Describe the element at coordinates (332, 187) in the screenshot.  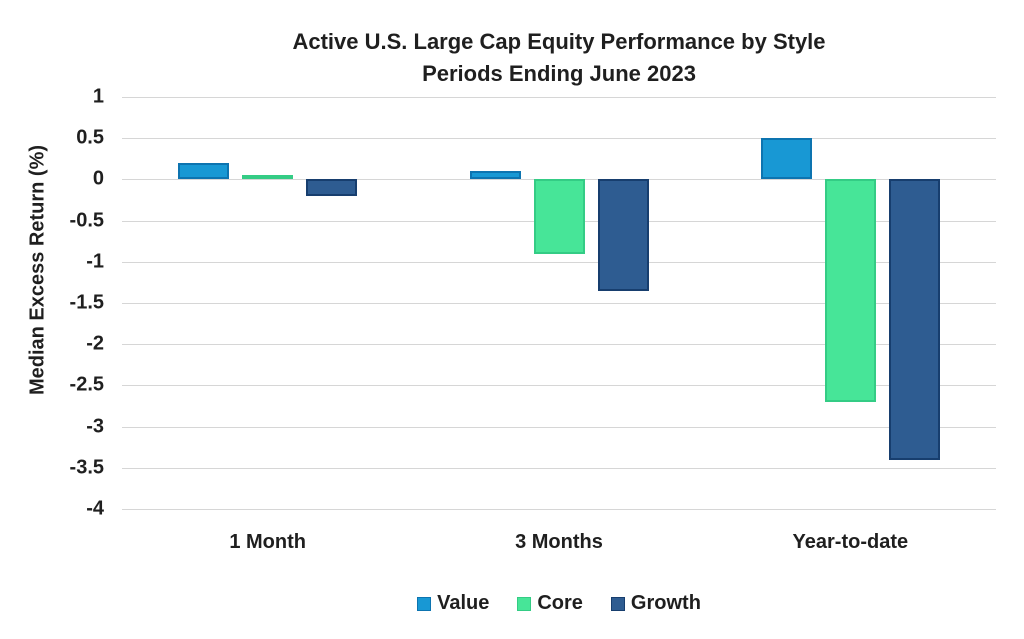
I see `bar-growth-1-month` at that location.